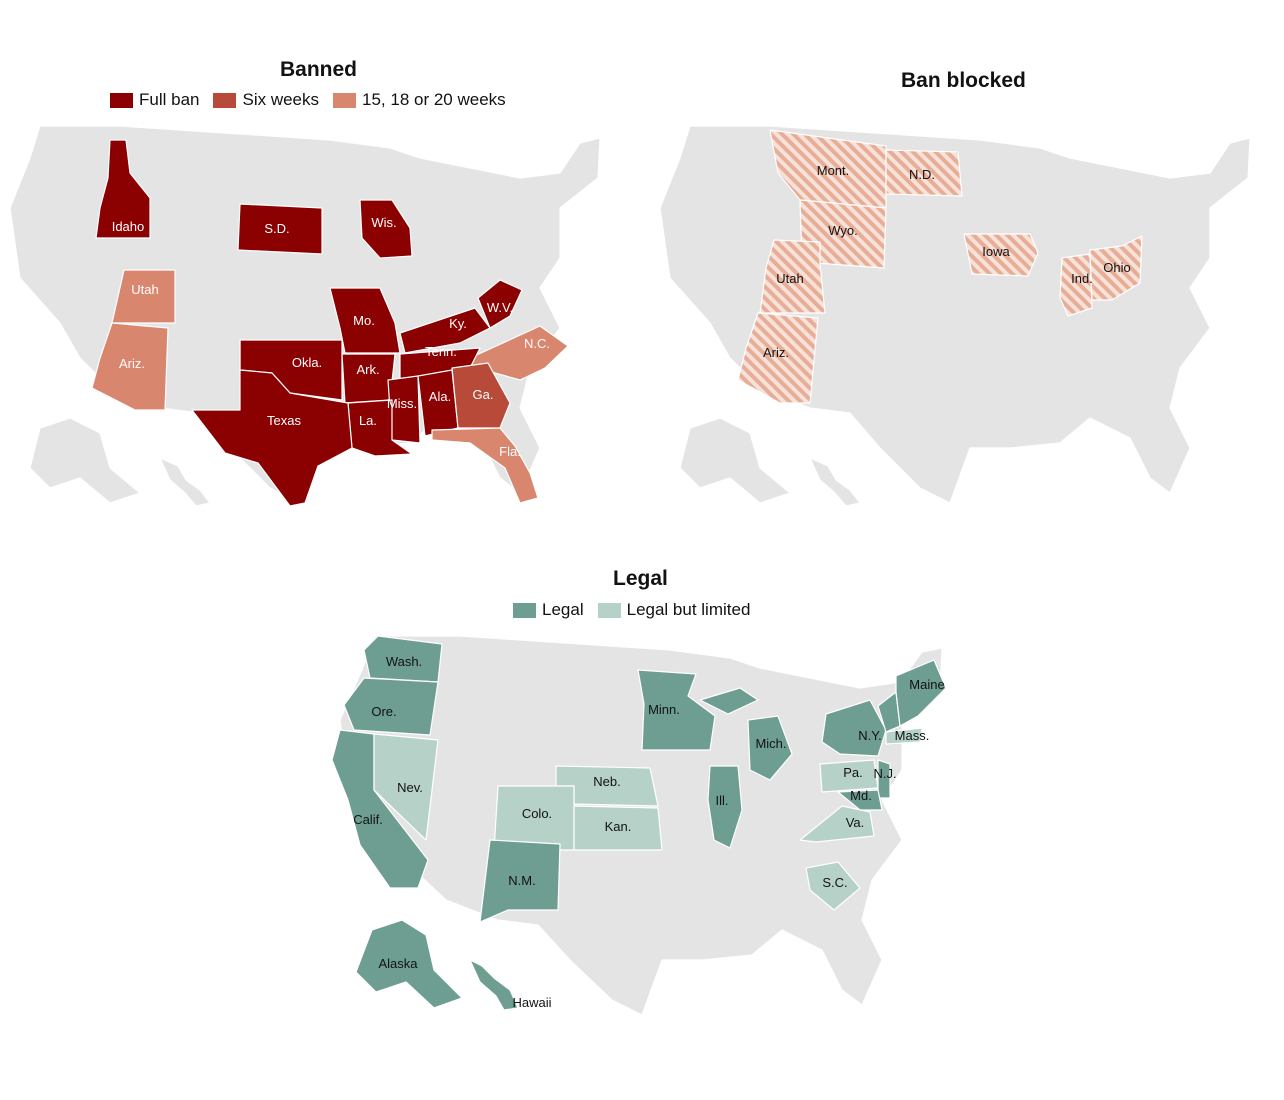  Describe the element at coordinates (383, 222) in the screenshot. I see `state-label: Wis.` at that location.